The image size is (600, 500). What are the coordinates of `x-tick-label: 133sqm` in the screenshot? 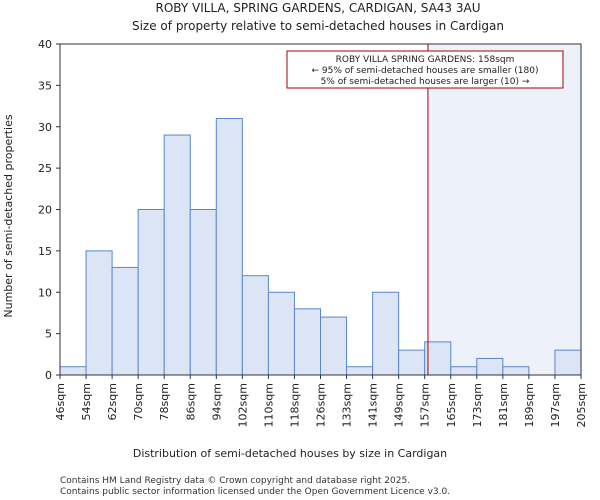 It's located at (347, 405).